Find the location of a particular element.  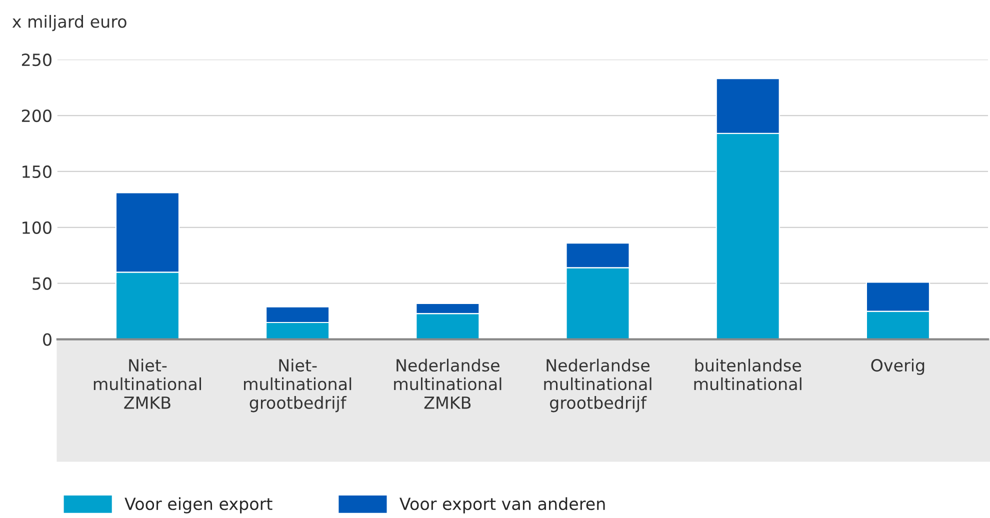

y-tick-label: 250 is located at coordinates (37, 60).